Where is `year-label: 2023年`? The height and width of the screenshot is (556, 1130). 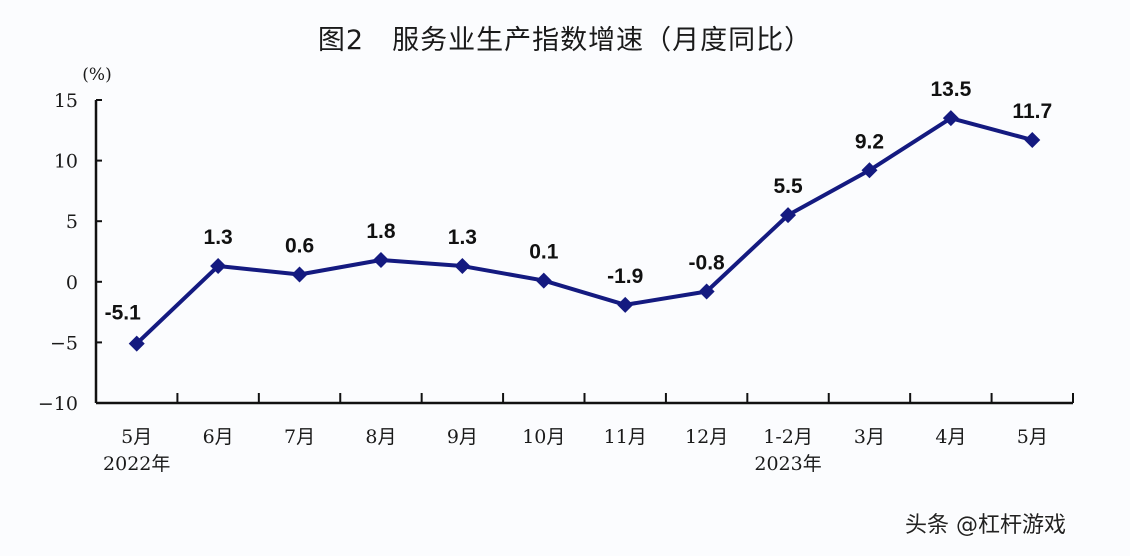 year-label: 2023年 is located at coordinates (787, 464).